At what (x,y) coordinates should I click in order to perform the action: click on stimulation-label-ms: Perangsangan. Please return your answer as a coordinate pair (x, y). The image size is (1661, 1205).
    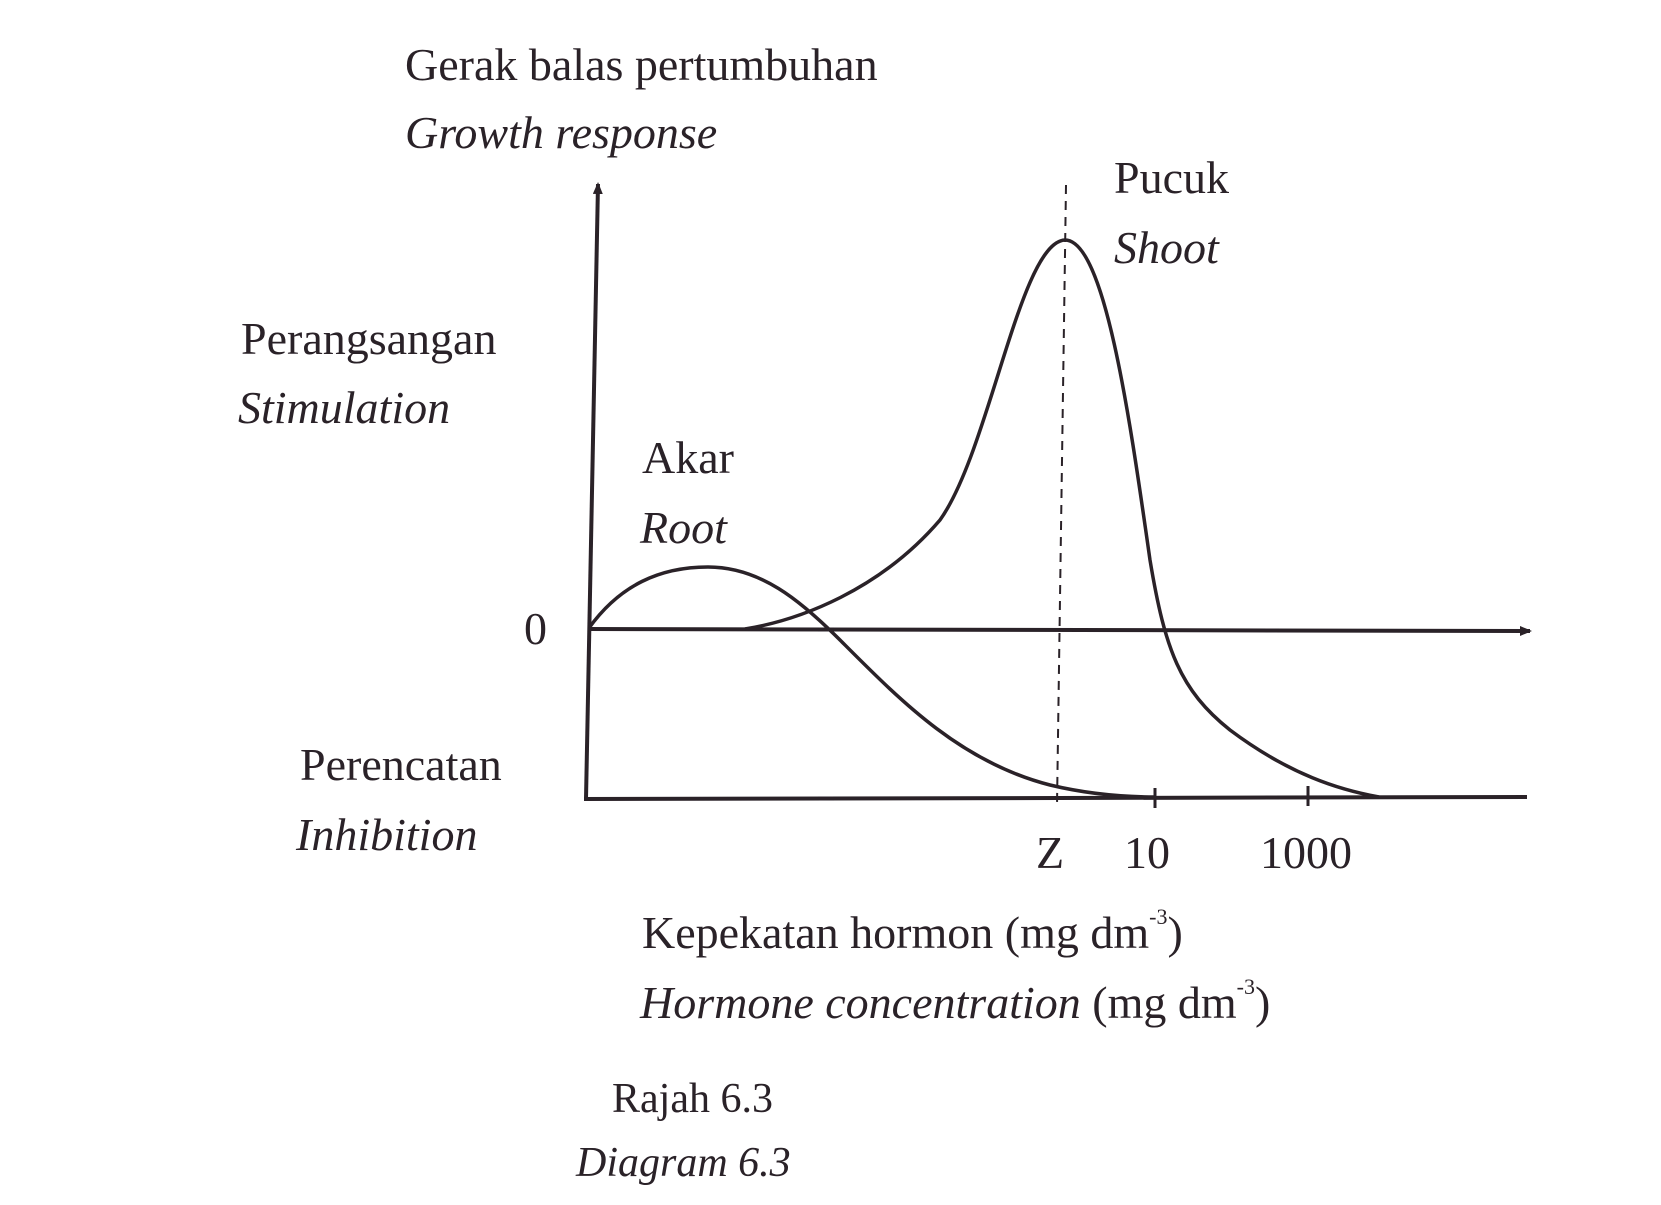
    Looking at the image, I should click on (369, 338).